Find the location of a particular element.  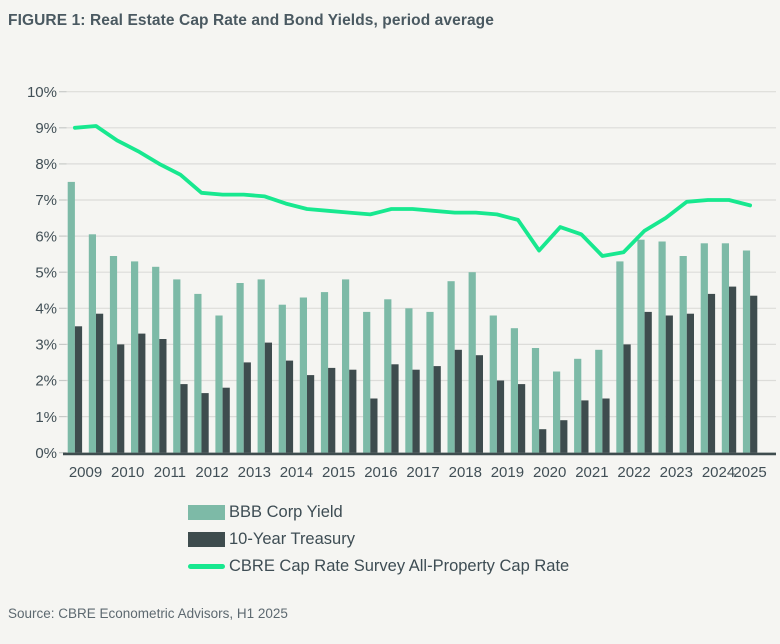

x-tick-label: 2013 is located at coordinates (254, 472).